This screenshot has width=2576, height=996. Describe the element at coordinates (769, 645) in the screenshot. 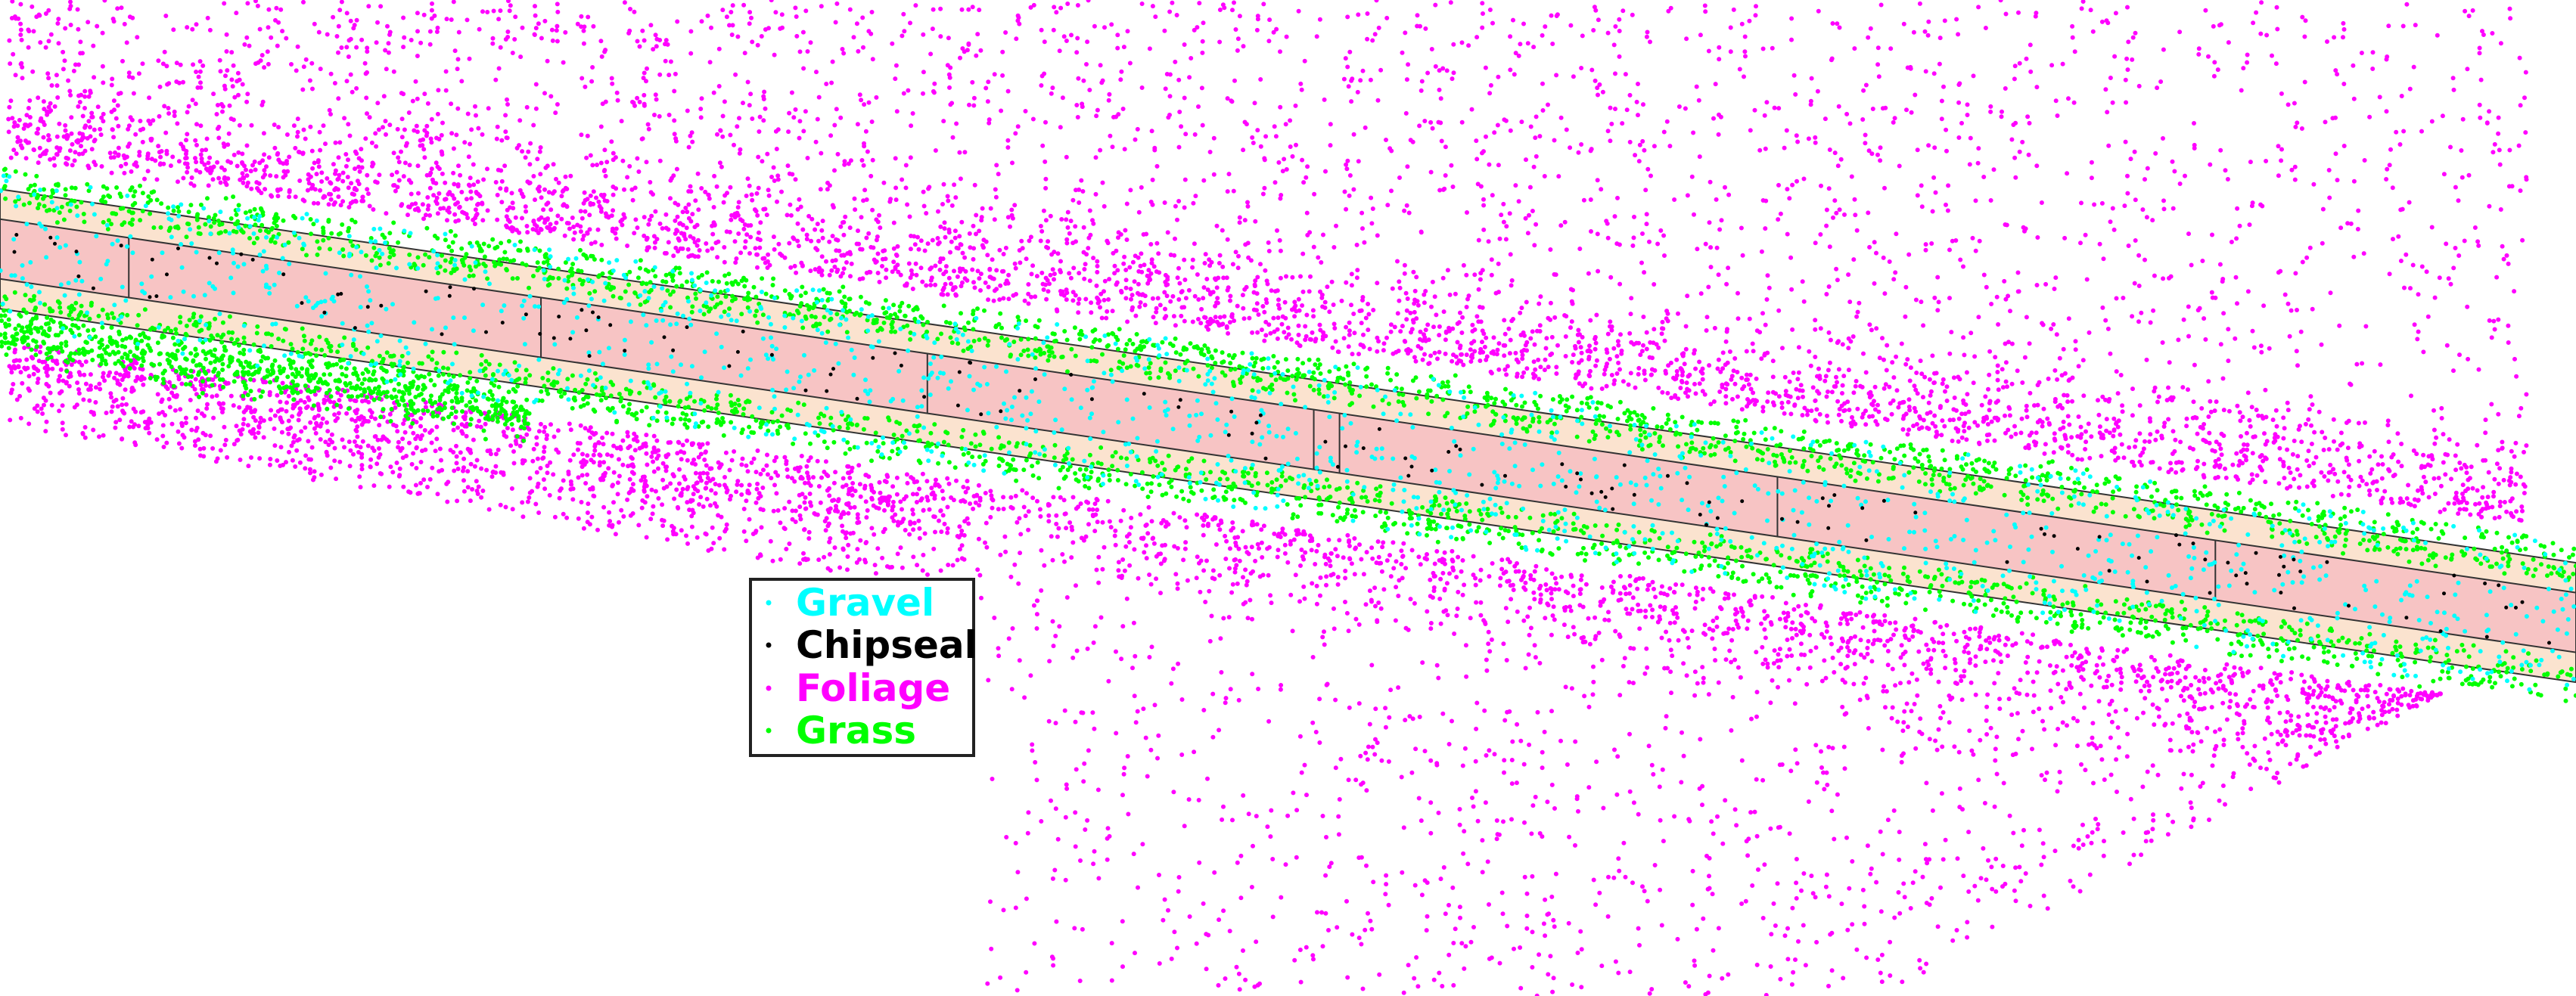

I see `legend-marker-chipseal` at that location.